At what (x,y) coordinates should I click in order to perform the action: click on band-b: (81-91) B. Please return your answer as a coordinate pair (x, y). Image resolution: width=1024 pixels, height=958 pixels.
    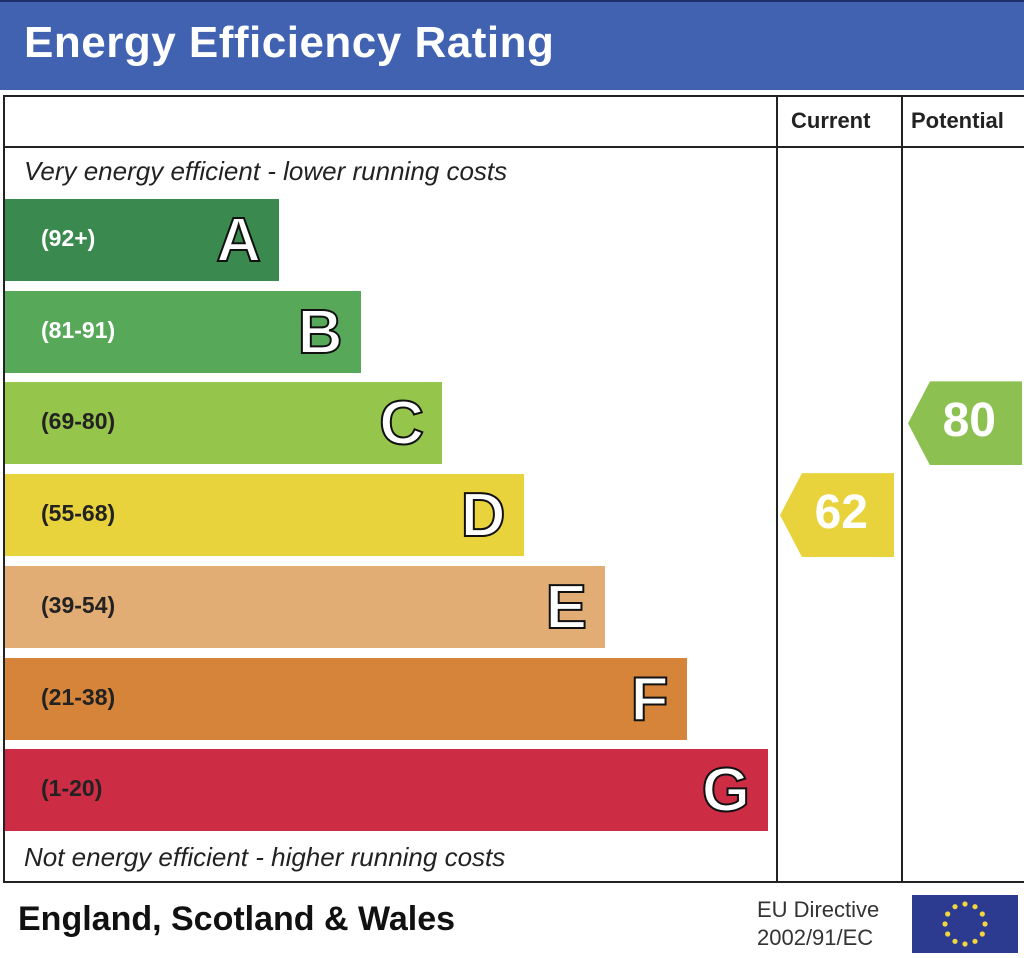
    Looking at the image, I should click on (183, 331).